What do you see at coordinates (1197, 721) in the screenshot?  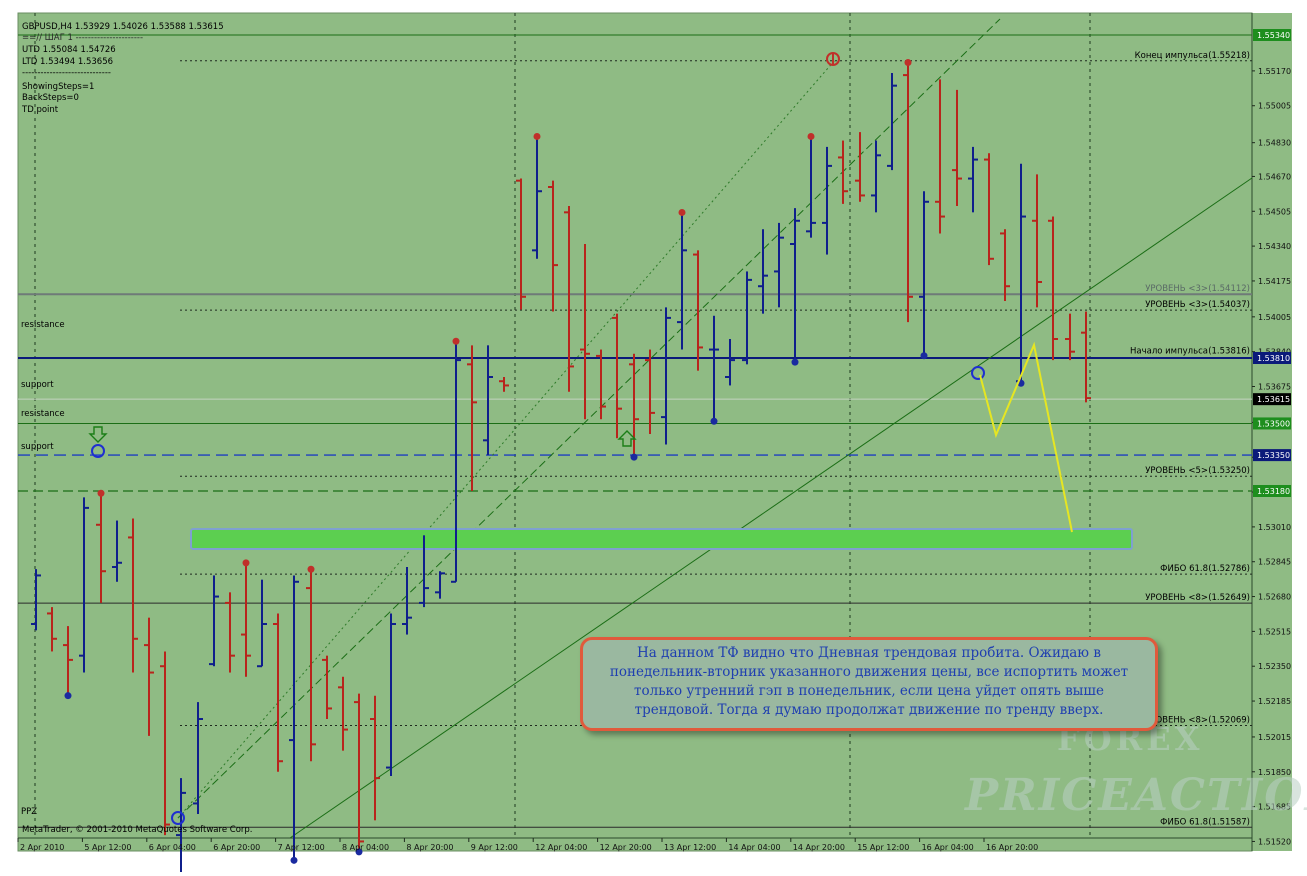 I see `level-label: УРОВЕНЬ <8> (1.52069)` at bounding box center [1197, 721].